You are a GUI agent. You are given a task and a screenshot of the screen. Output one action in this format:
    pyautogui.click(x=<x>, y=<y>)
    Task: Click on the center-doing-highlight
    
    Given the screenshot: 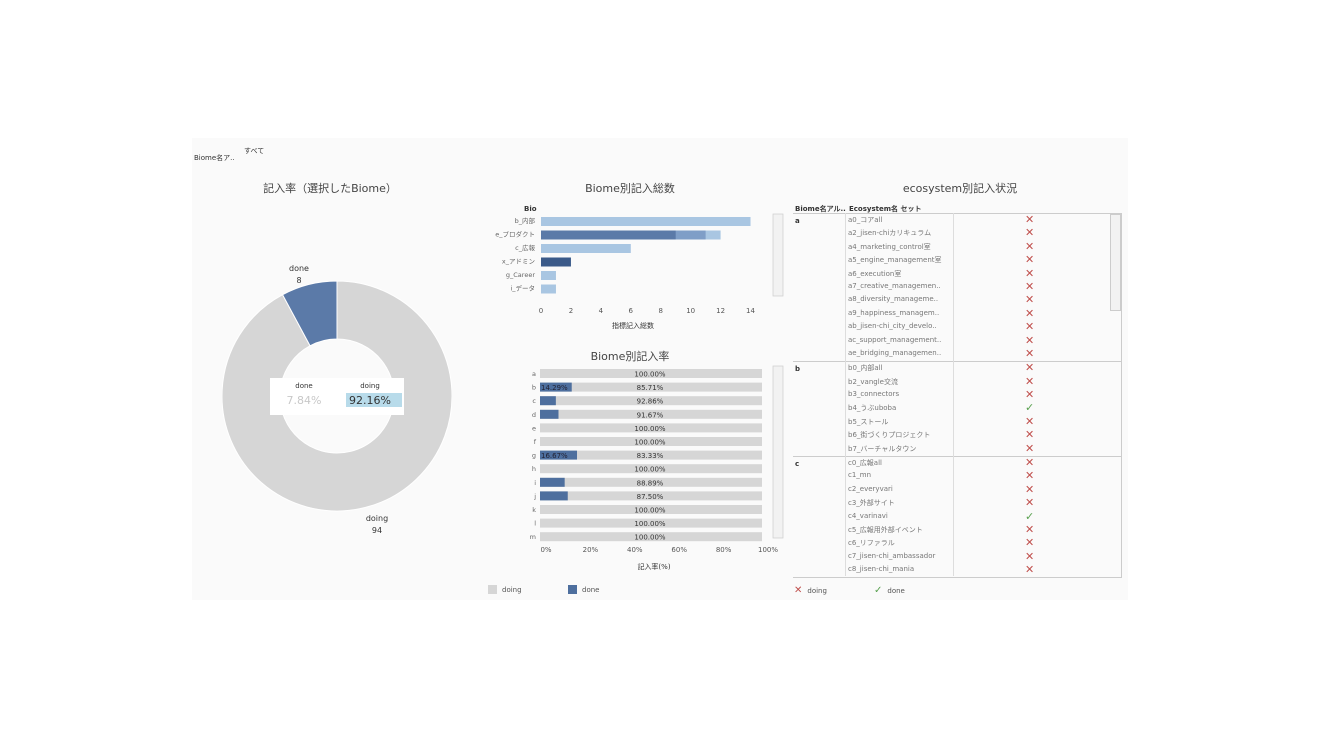 What is the action you would take?
    pyautogui.click(x=374, y=400)
    